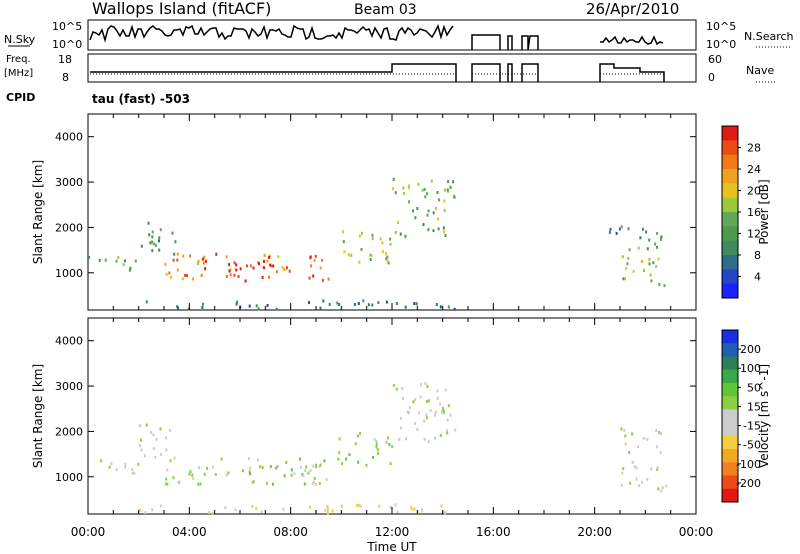 The width and height of the screenshot is (800, 554). What do you see at coordinates (69, 341) in the screenshot?
I see `y-tick-label: 4000` at bounding box center [69, 341].